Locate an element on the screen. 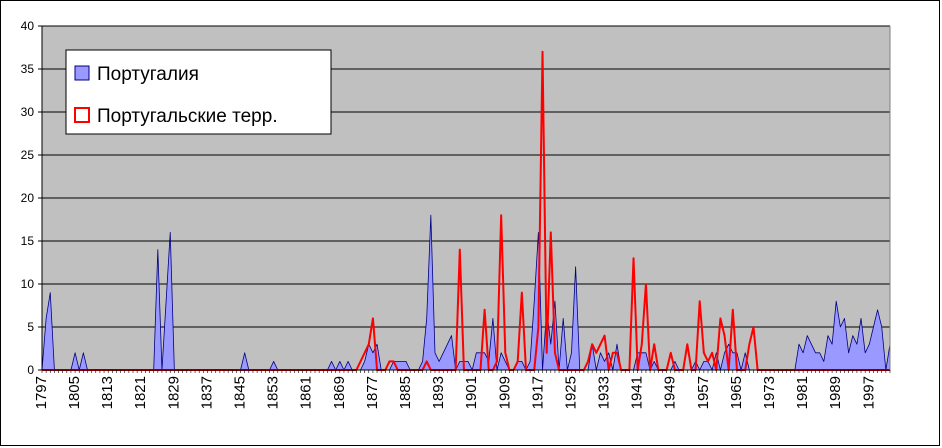  x-tick-label: 1965 is located at coordinates (736, 392).